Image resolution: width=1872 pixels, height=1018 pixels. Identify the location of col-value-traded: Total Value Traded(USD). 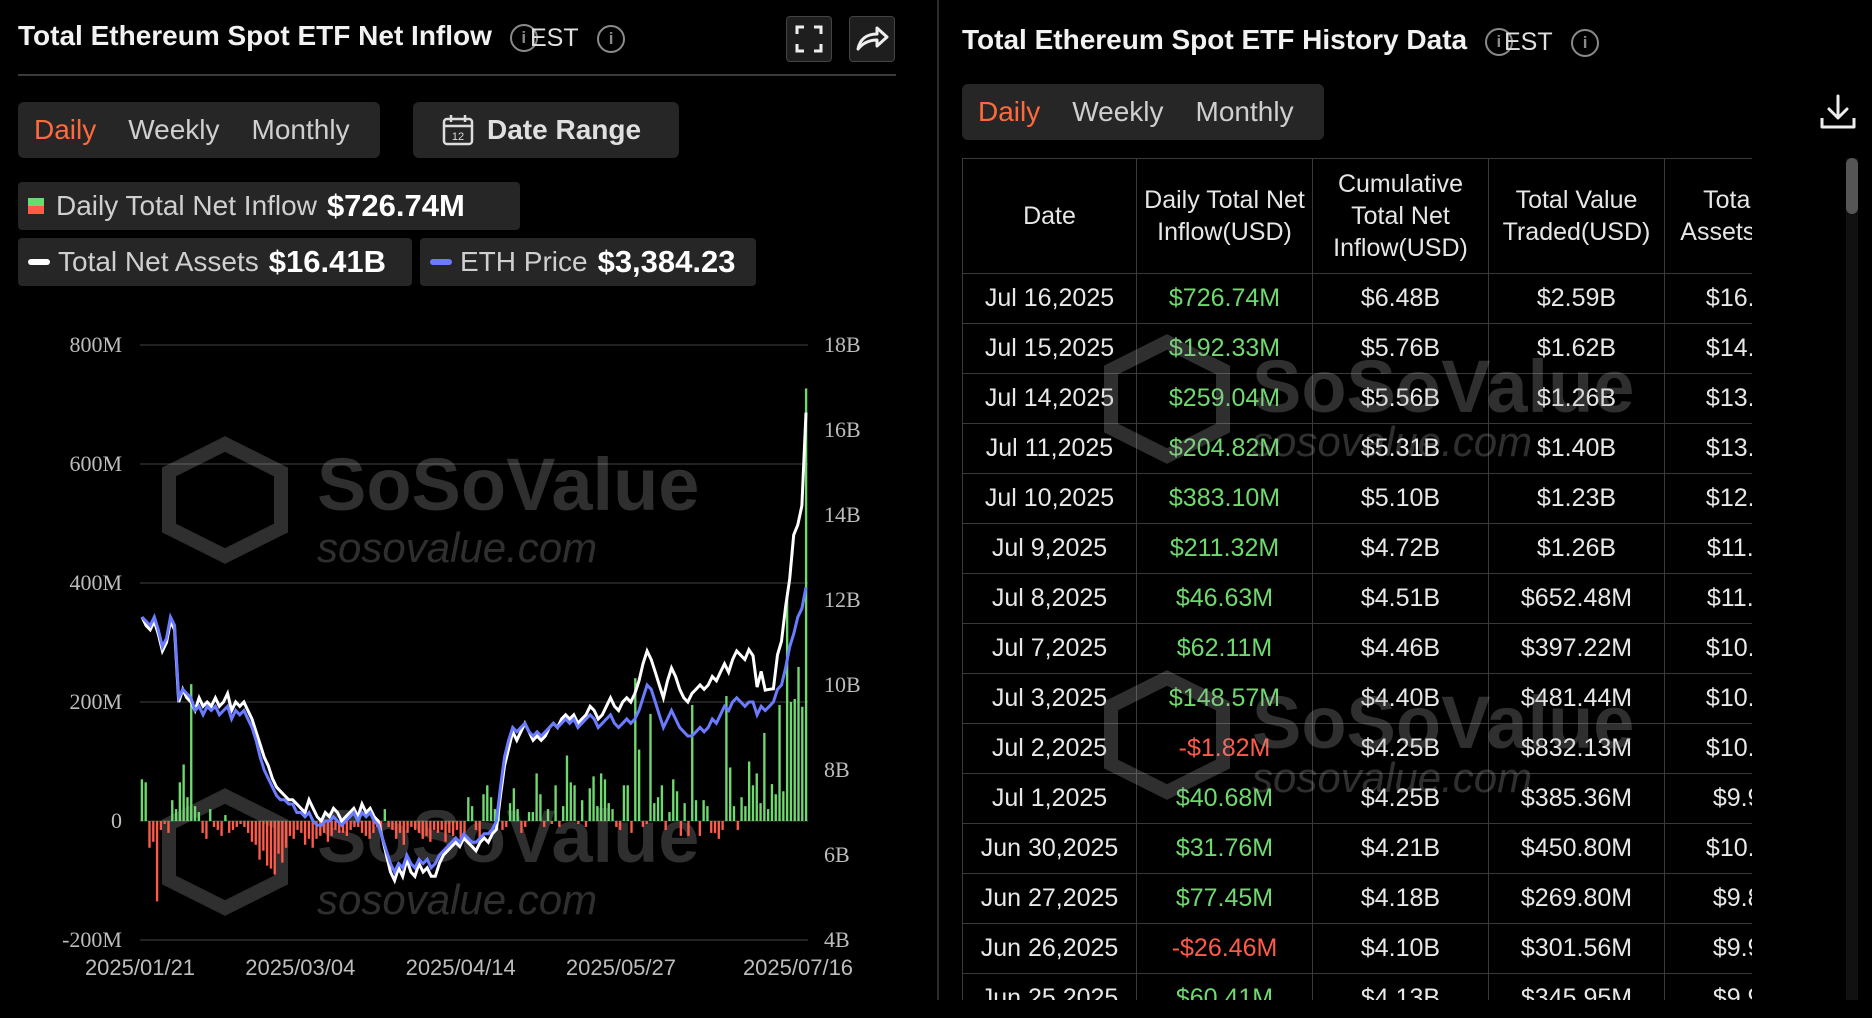
(1576, 216).